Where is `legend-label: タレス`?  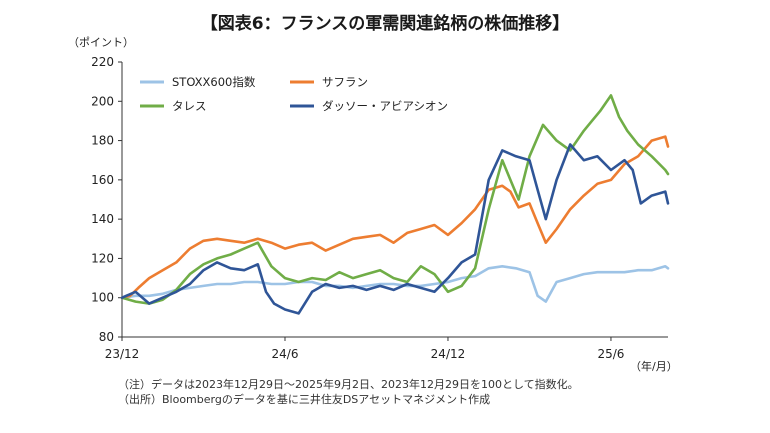
legend-label: タレス is located at coordinates (189, 106).